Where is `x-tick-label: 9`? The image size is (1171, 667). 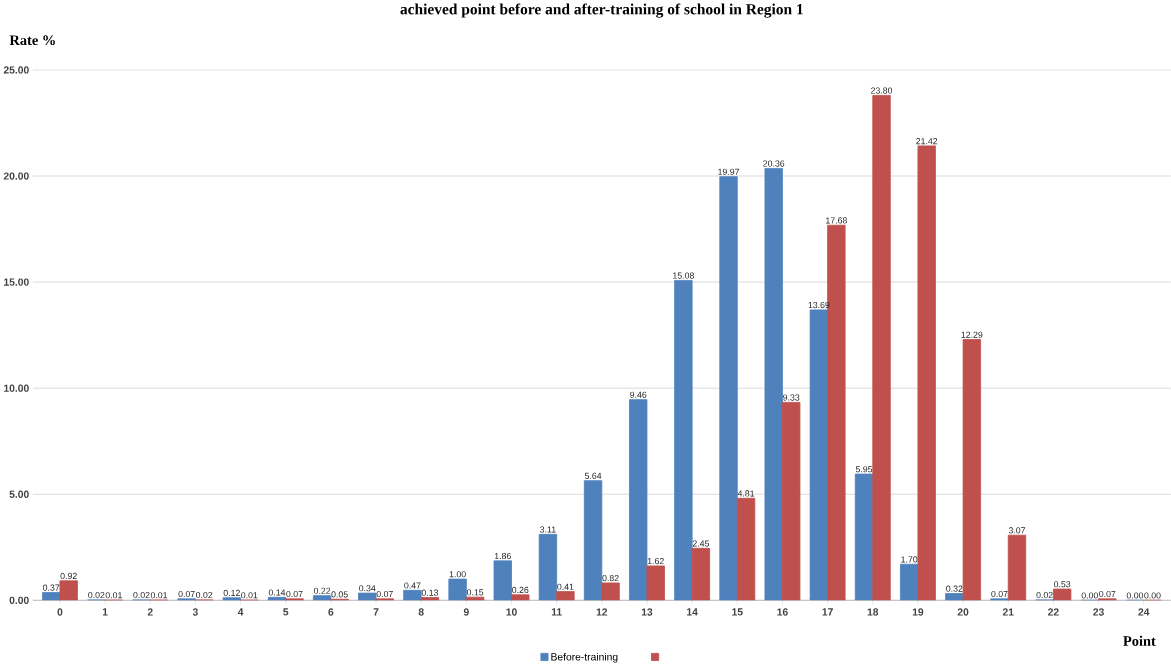
x-tick-label: 9 is located at coordinates (466, 612).